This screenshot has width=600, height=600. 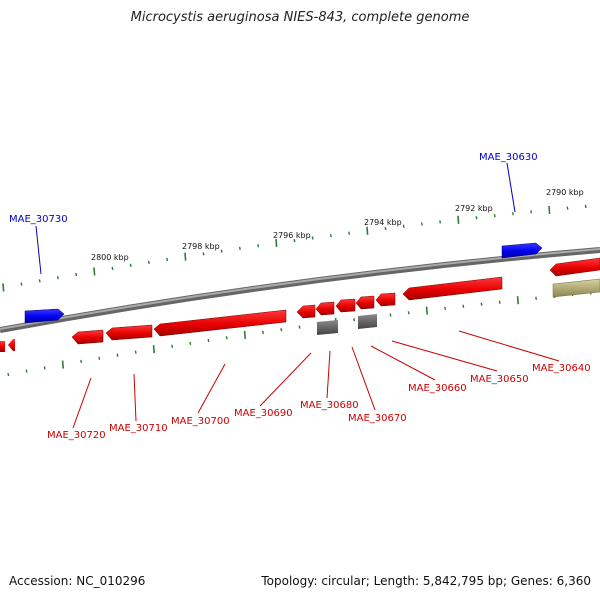 What do you see at coordinates (383, 222) in the screenshot?
I see `scale-label-2794: 2794 kbp` at bounding box center [383, 222].